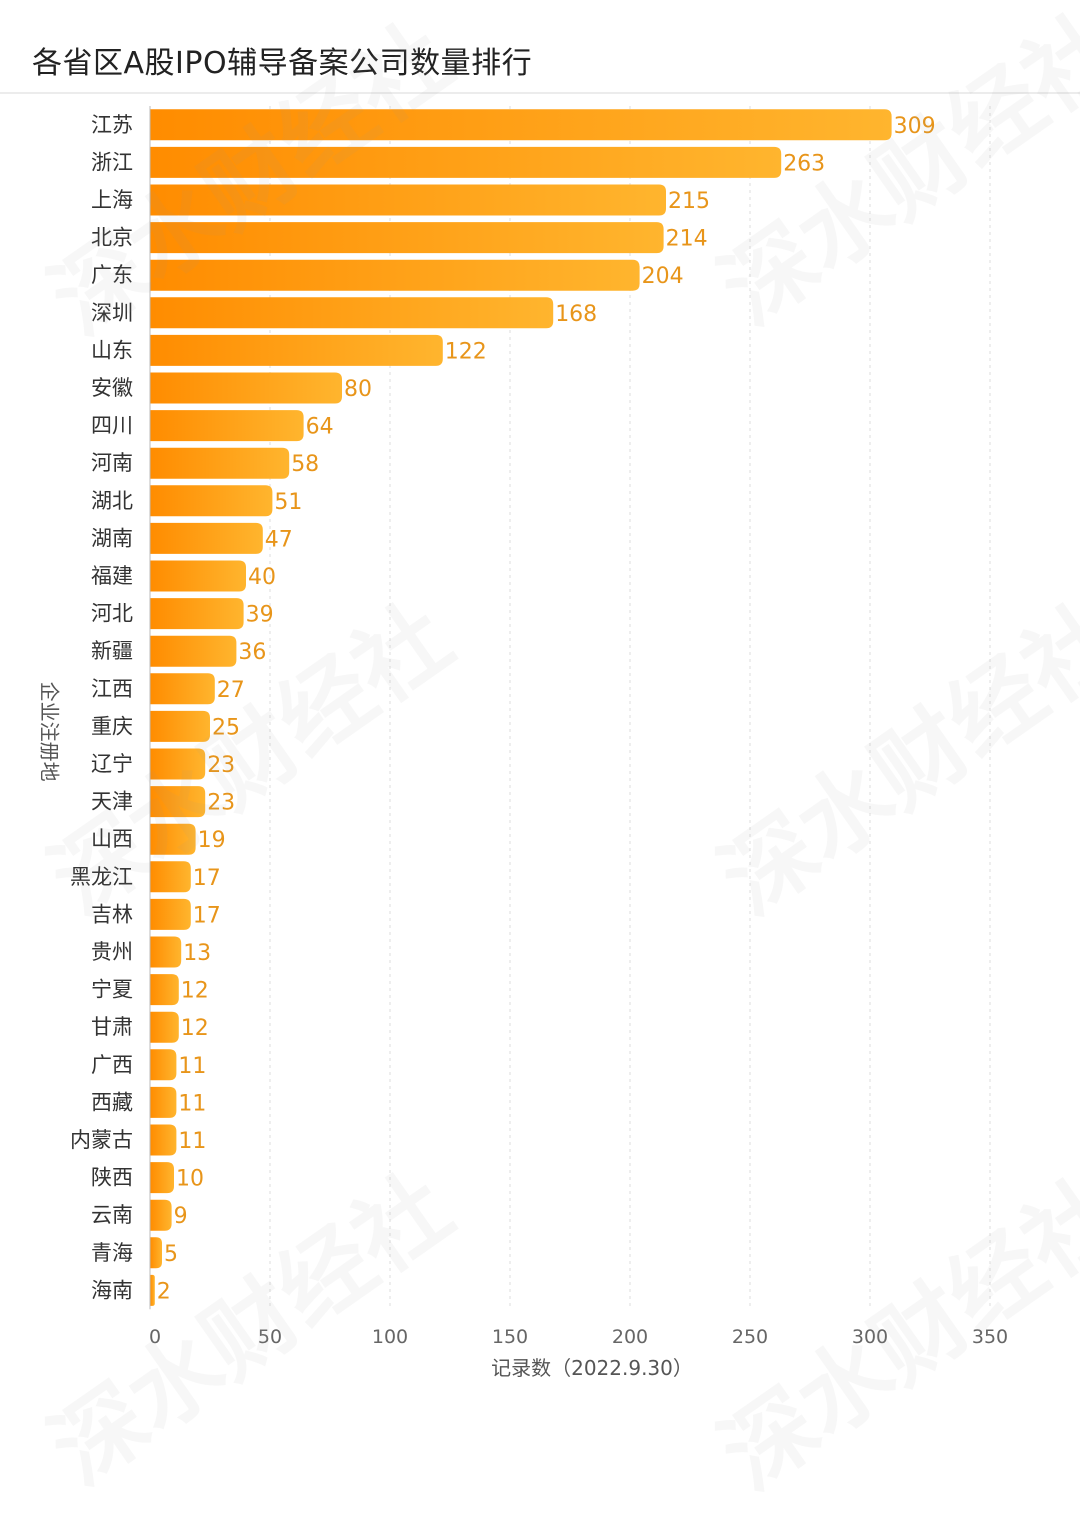 The image size is (1080, 1514). What do you see at coordinates (112, 1027) in the screenshot?
I see `category-label: 甘肃` at bounding box center [112, 1027].